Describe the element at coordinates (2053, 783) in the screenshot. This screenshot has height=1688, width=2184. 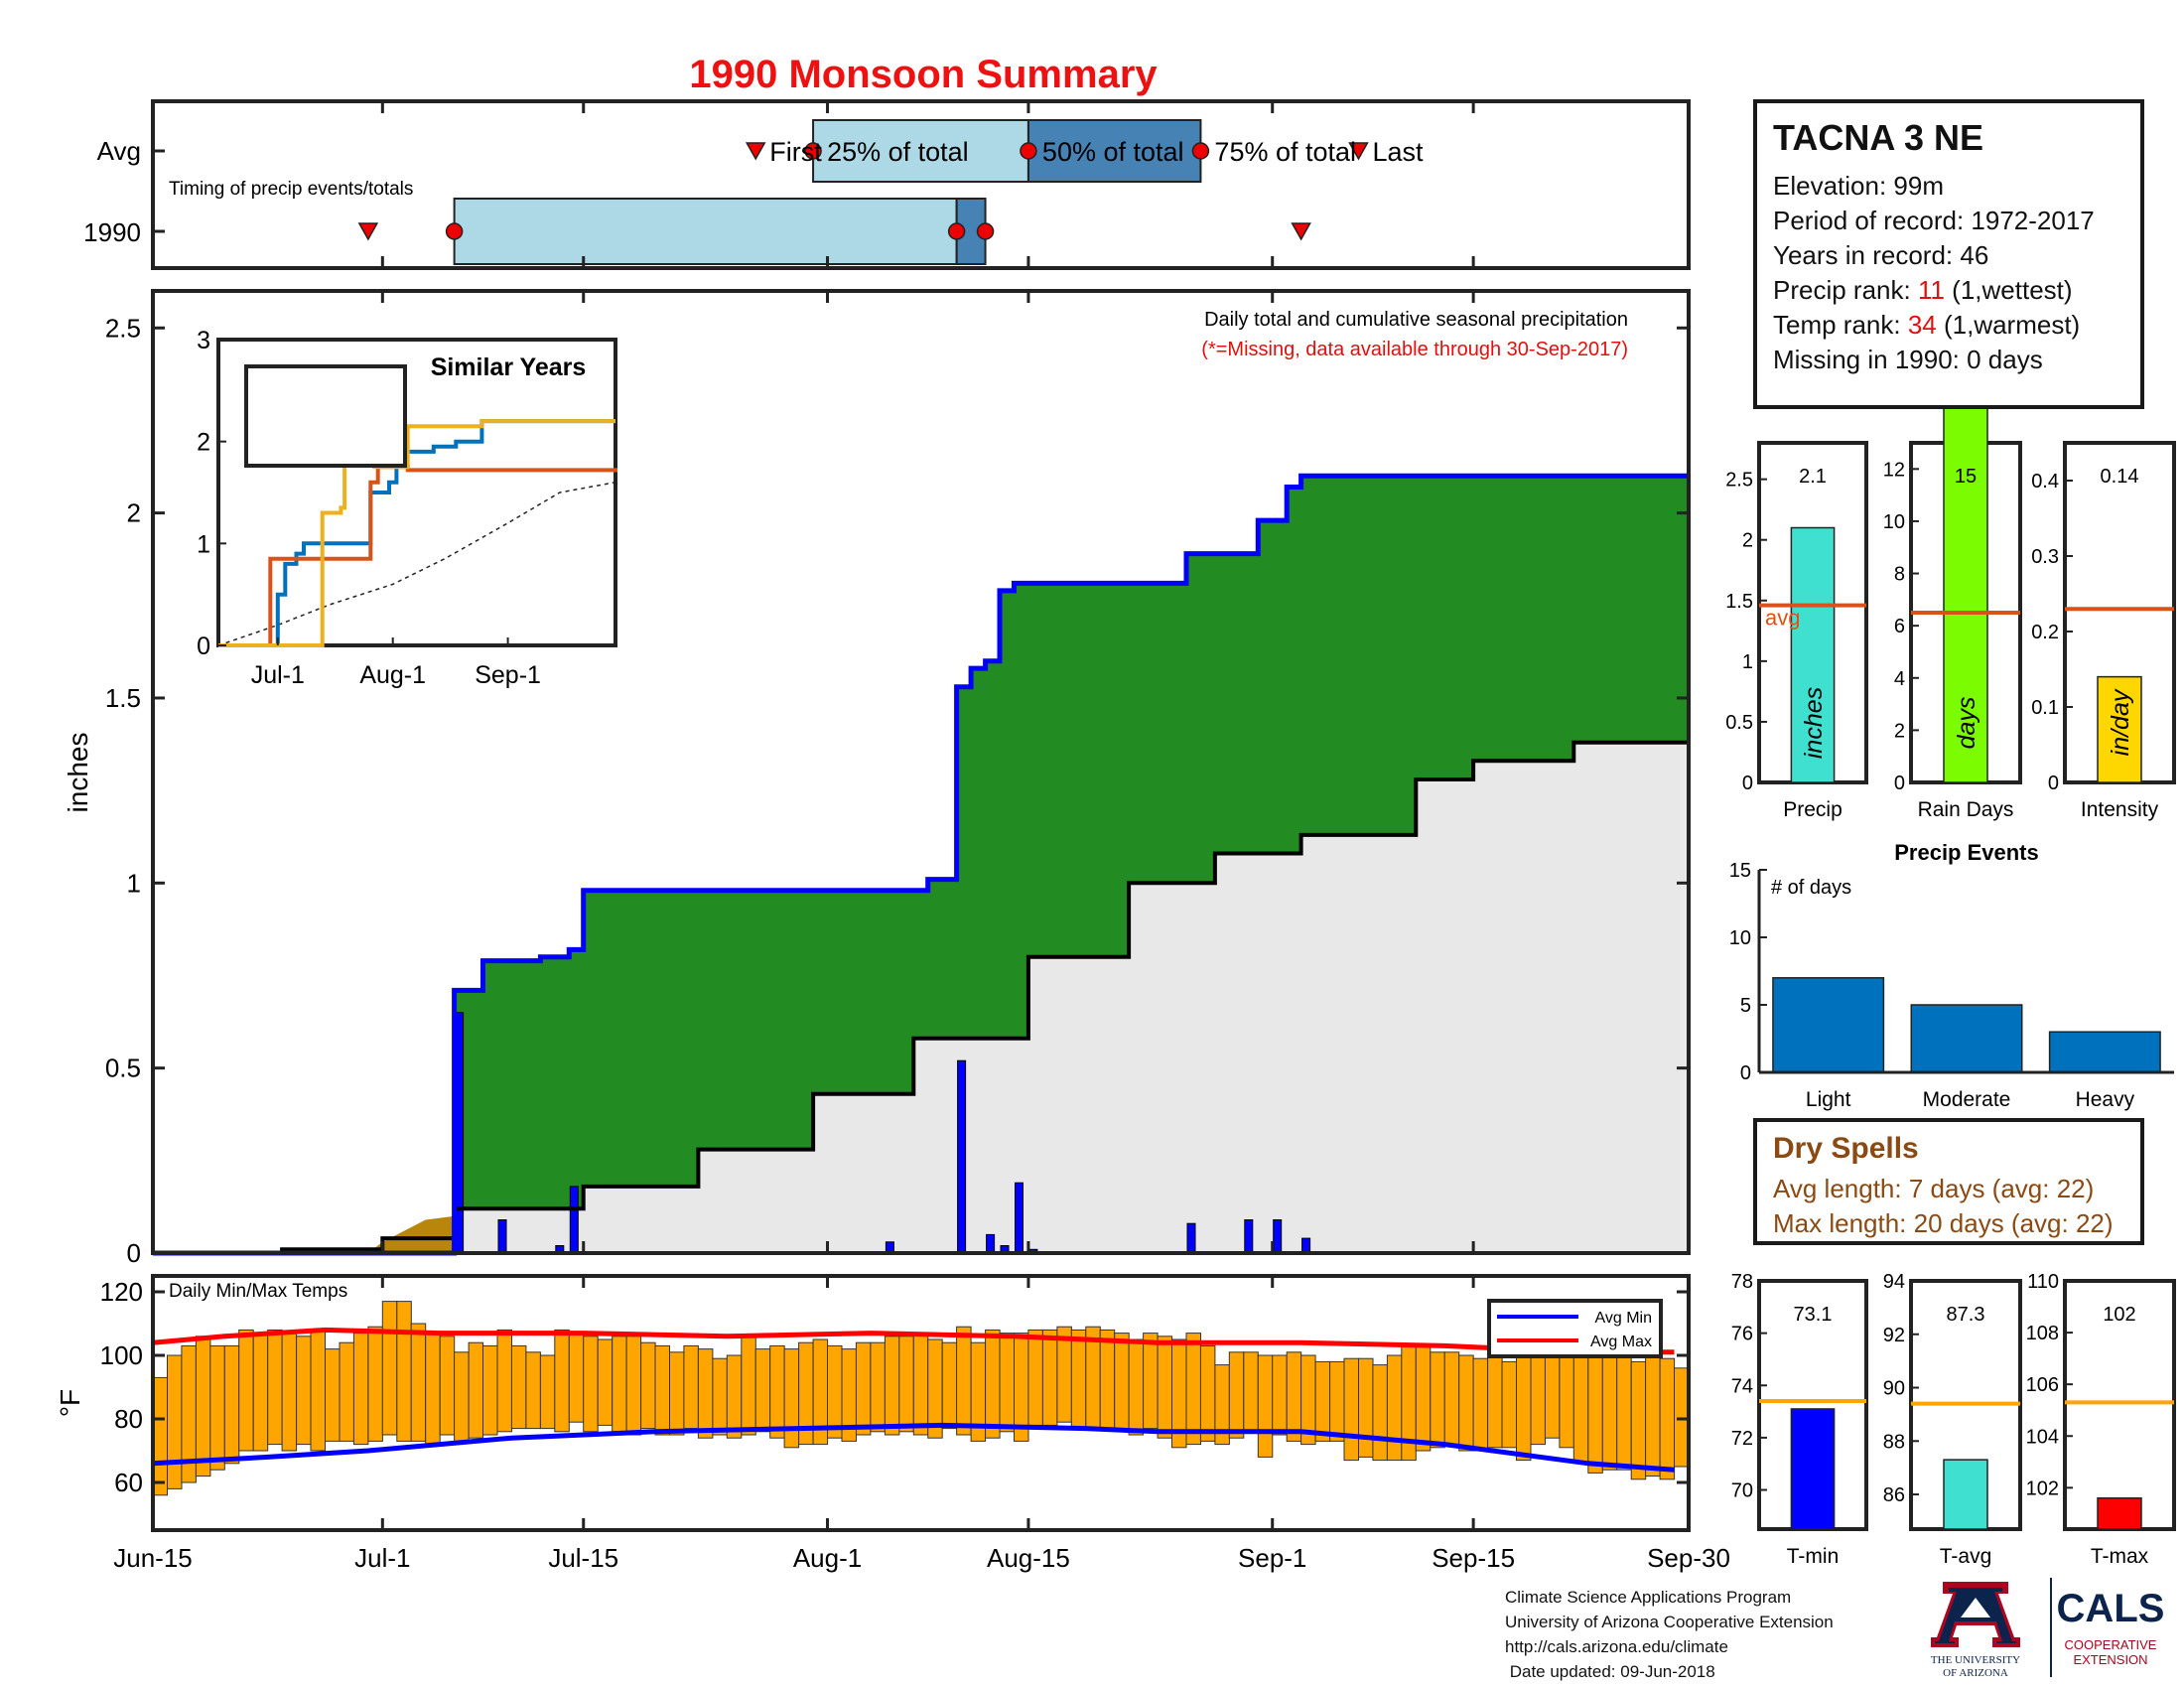
I see `intensity-panel-y-tick-label: 0` at that location.